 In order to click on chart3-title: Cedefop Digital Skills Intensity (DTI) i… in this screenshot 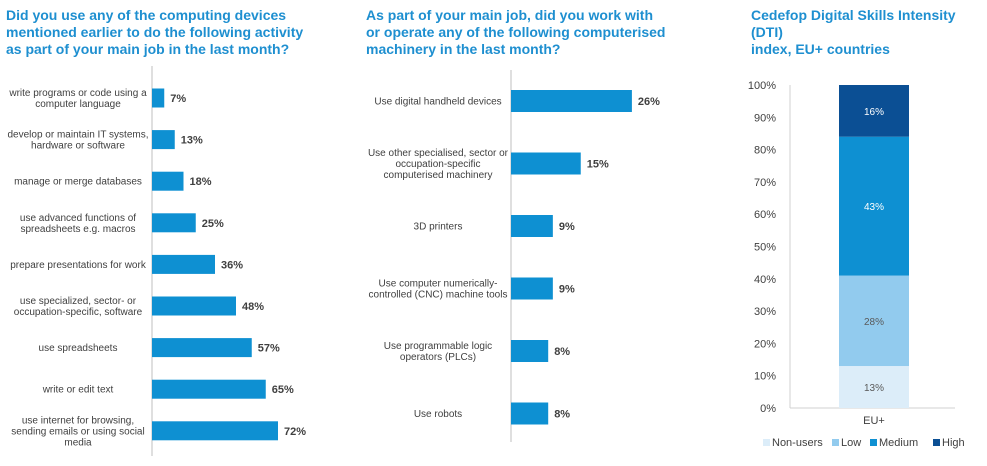, I will do `click(853, 32)`.